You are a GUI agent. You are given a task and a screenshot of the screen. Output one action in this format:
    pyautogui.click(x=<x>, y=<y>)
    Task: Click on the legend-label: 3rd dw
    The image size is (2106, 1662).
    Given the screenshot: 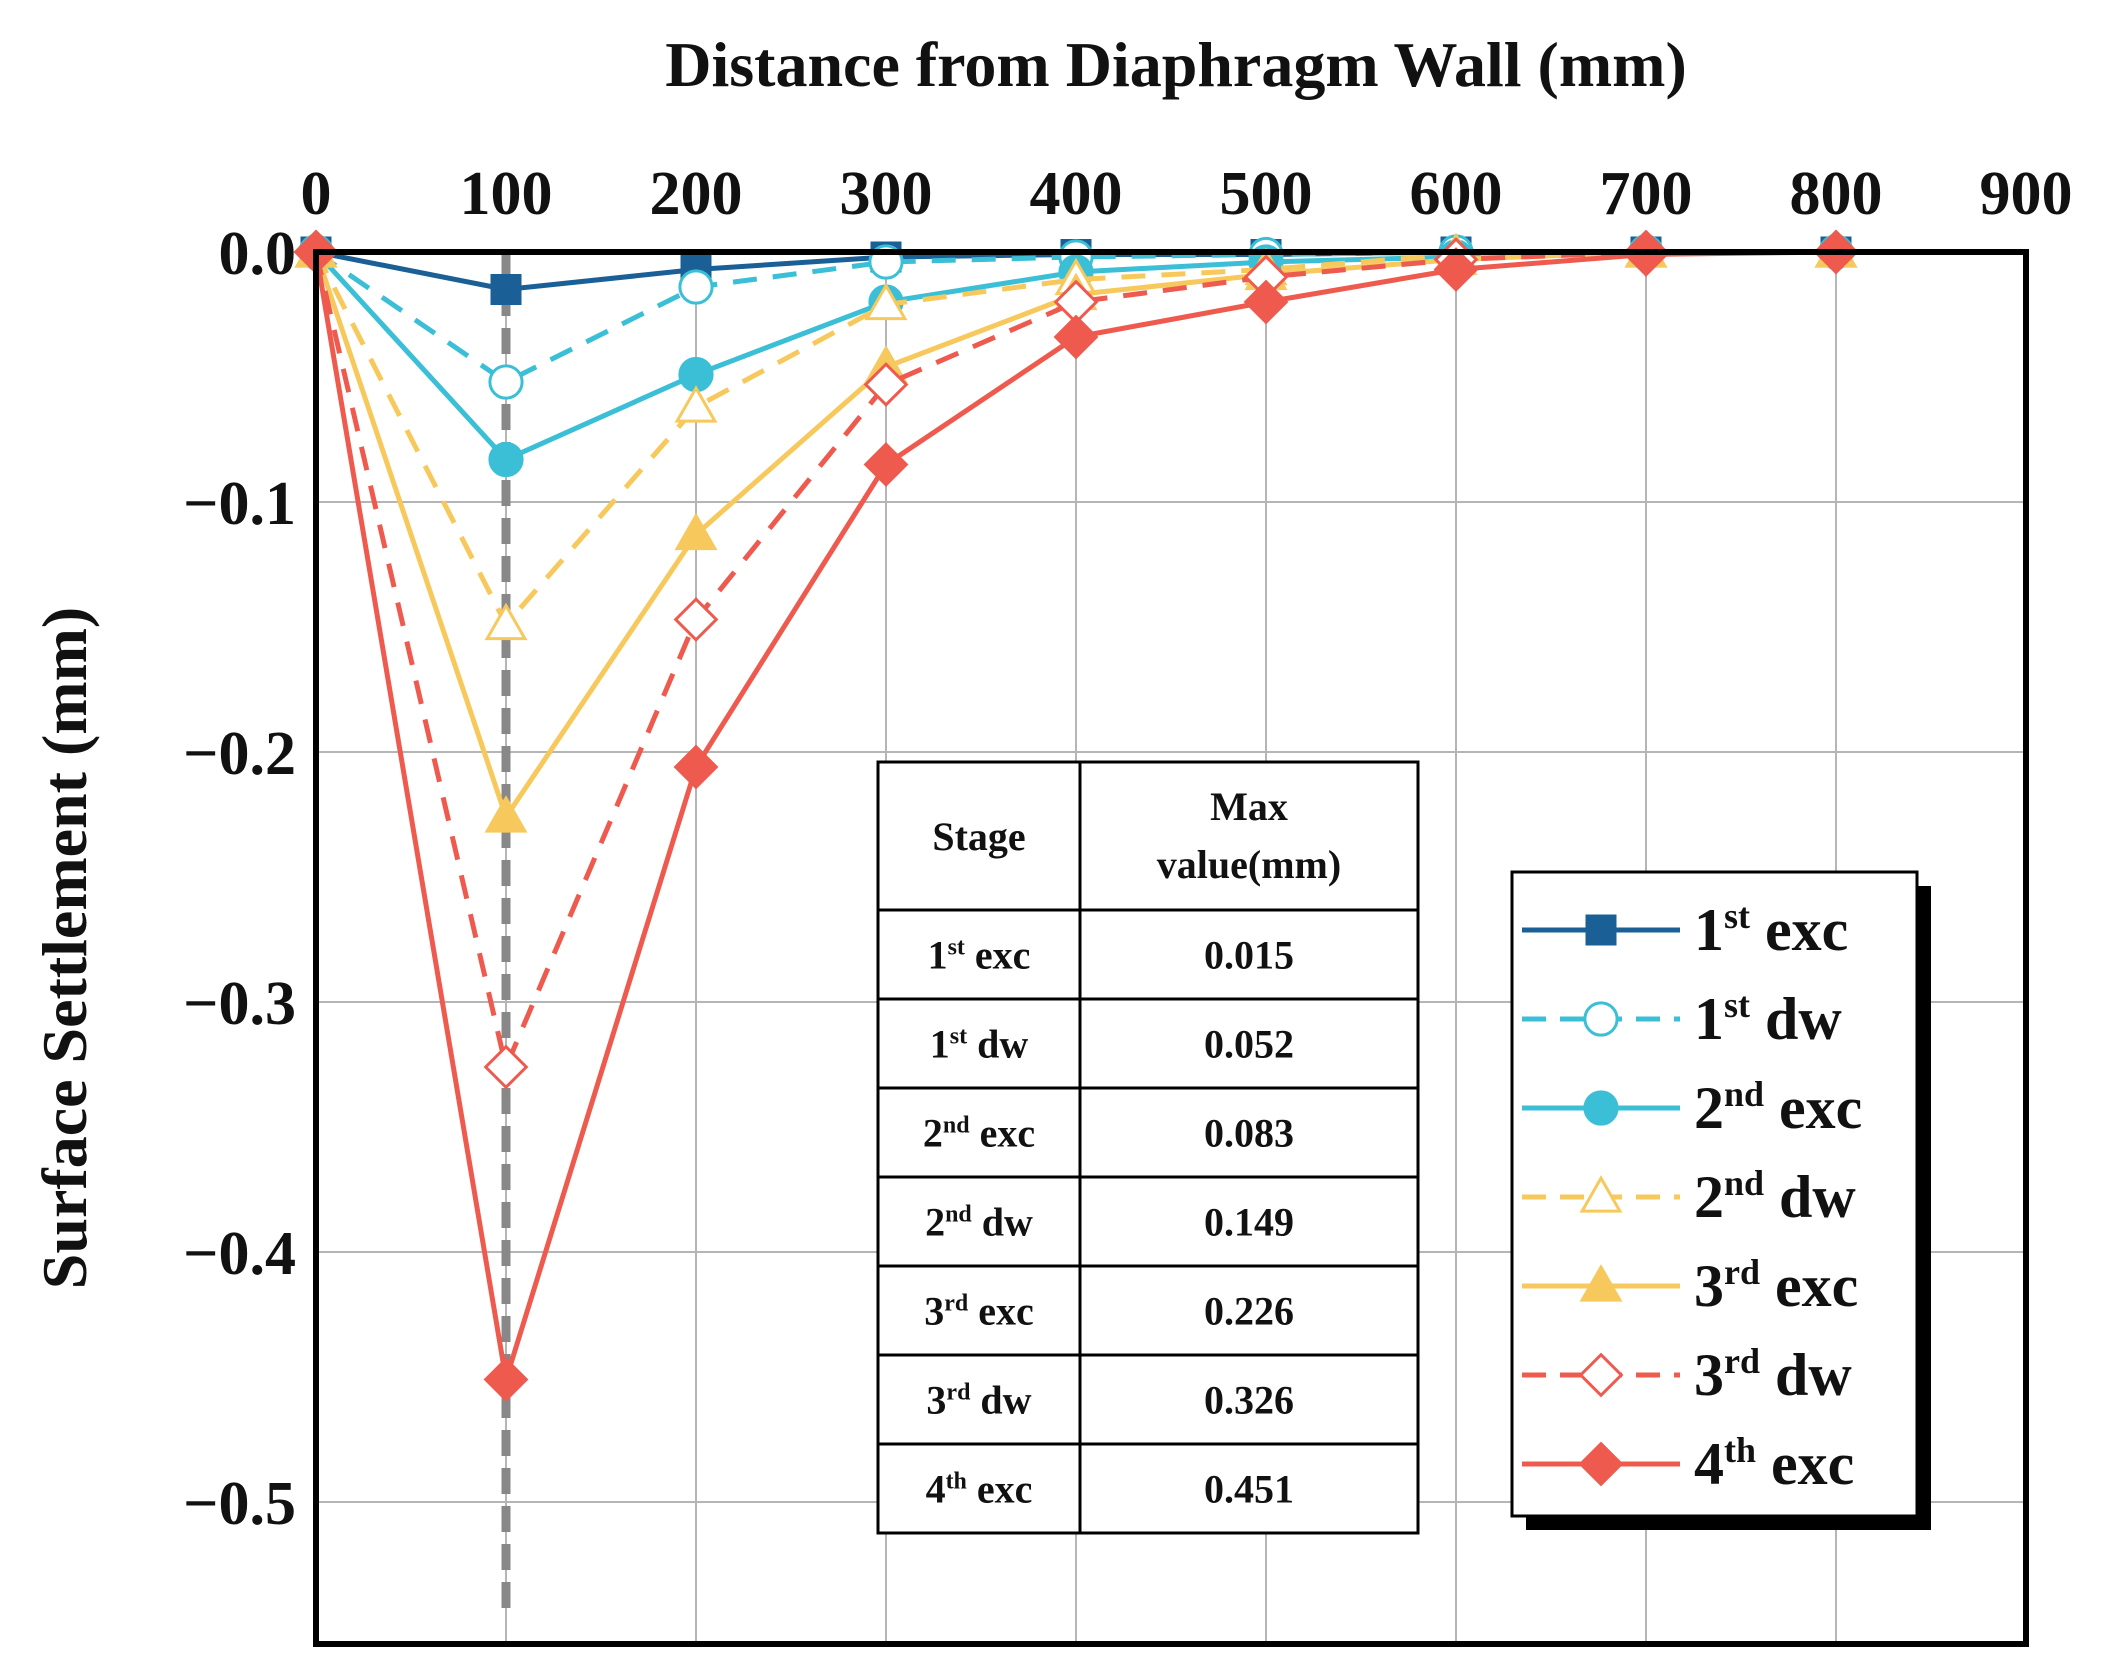 What is the action you would take?
    pyautogui.click(x=1773, y=1374)
    